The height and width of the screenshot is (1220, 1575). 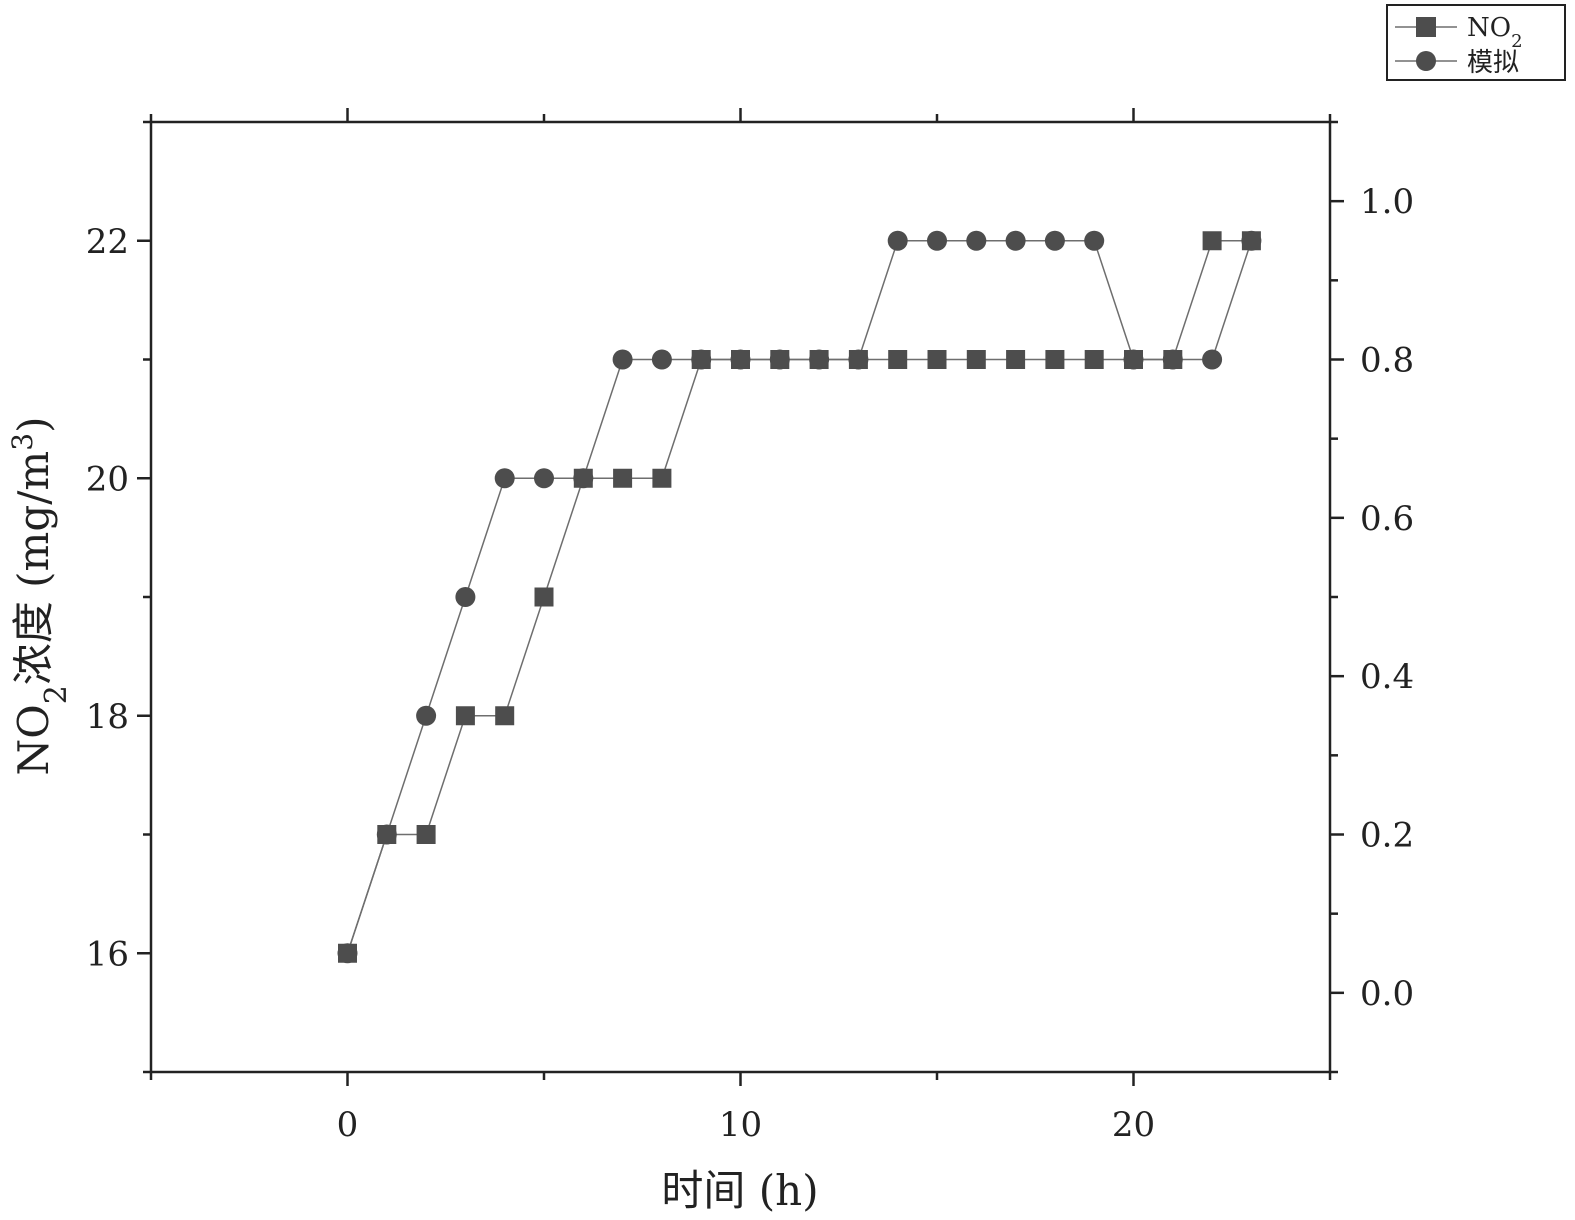 I want to click on y-tick-label: 16, so click(x=107, y=954).